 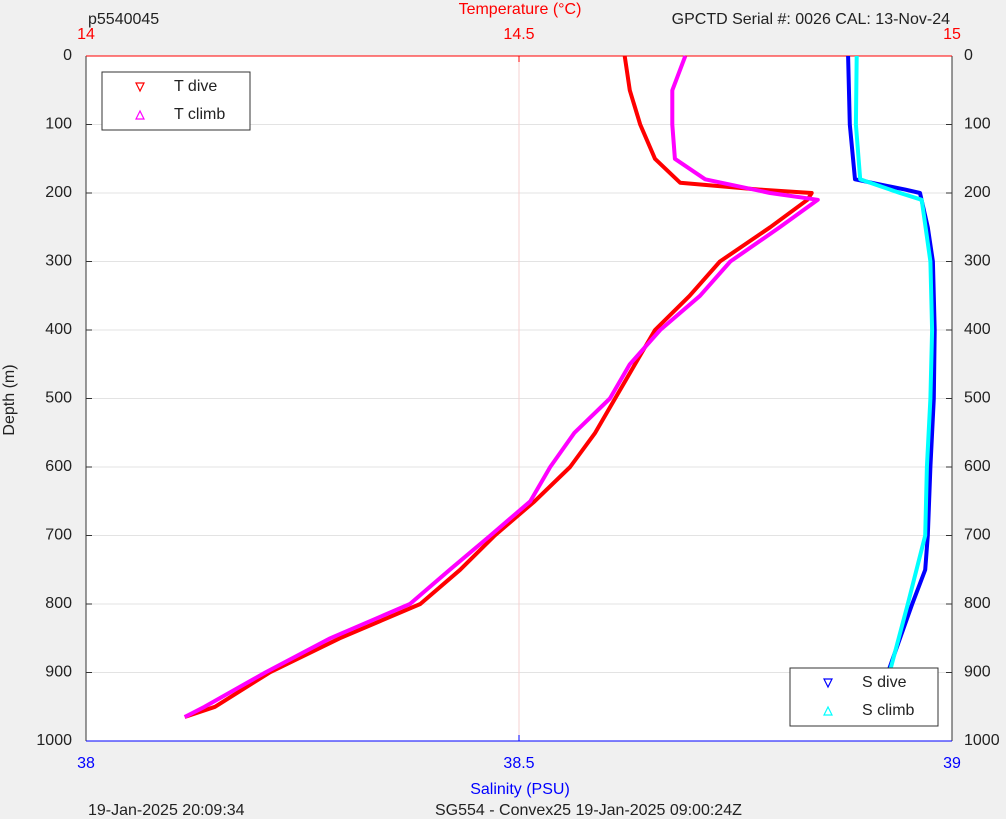 I want to click on header-right: GPCTD Serial #: 0026 CAL: 13-Nov-24, so click(x=811, y=19).